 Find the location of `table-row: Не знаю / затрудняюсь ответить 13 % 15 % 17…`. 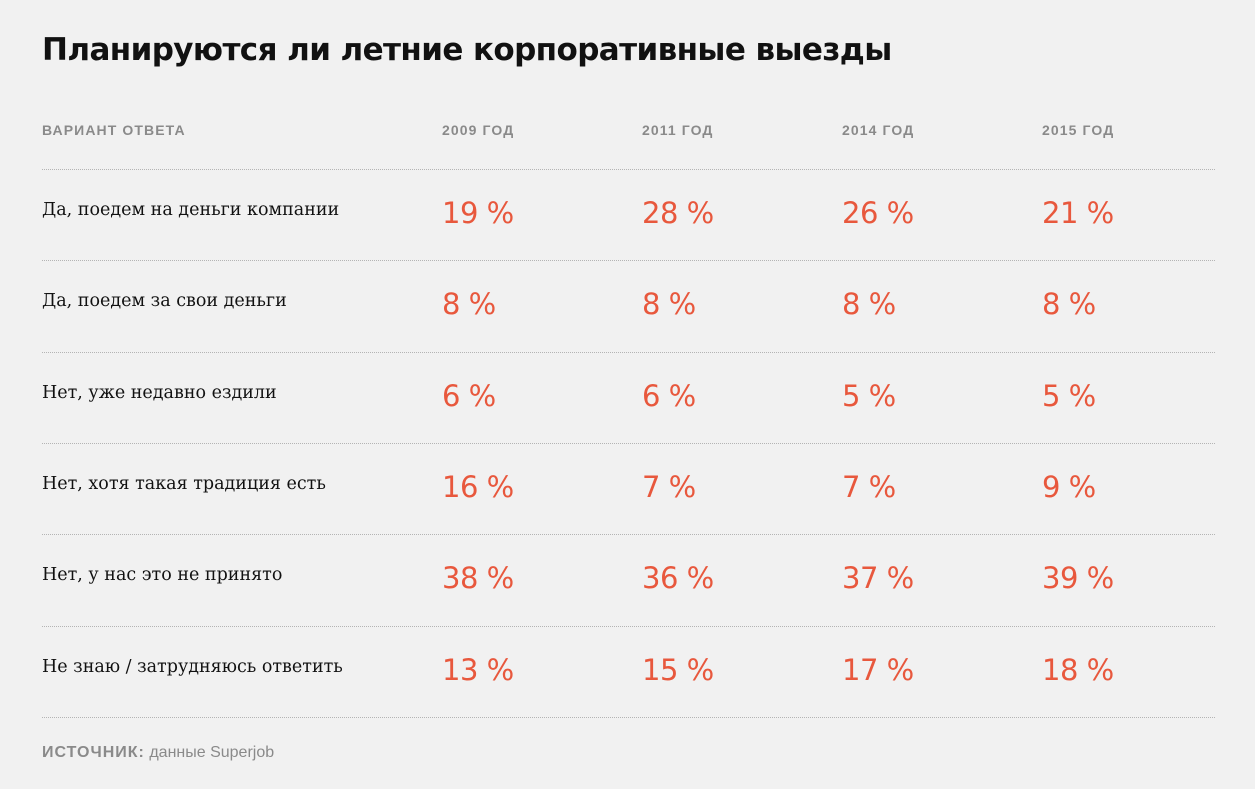

table-row: Не знаю / затрудняюсь ответить 13 % 15 % 17… is located at coordinates (627, 671).